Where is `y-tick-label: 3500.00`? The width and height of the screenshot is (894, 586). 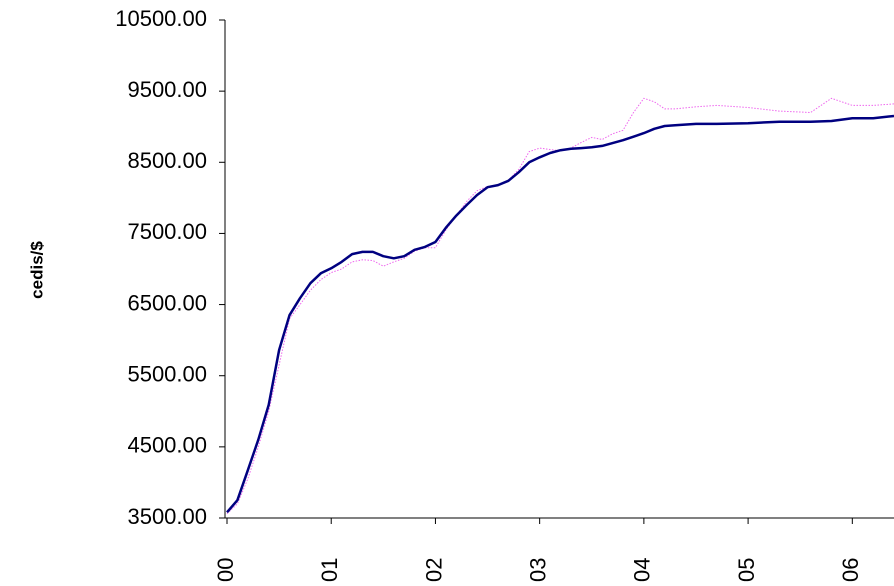
y-tick-label: 3500.00 is located at coordinates (167, 516).